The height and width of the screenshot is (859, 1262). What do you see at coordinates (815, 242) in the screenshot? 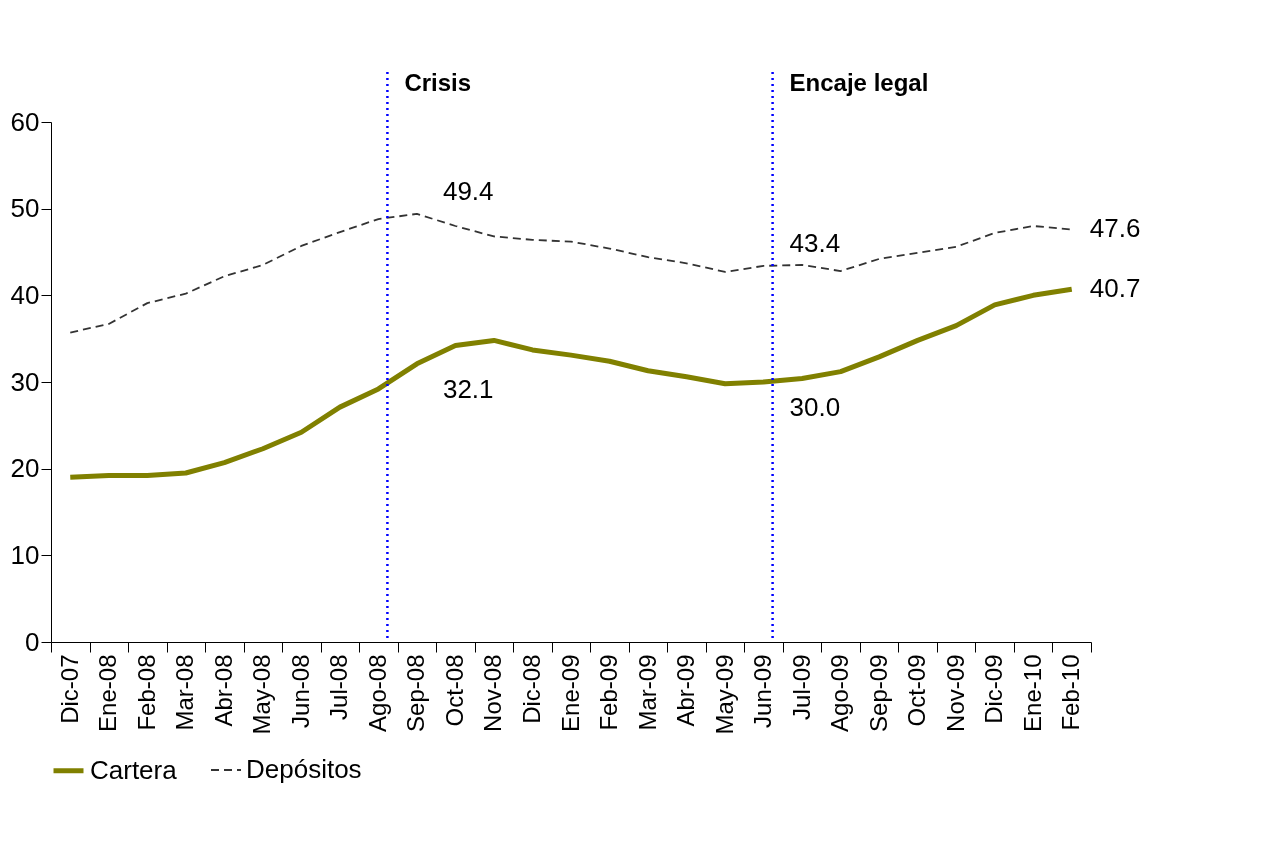
I see `data-label: 43.4` at bounding box center [815, 242].